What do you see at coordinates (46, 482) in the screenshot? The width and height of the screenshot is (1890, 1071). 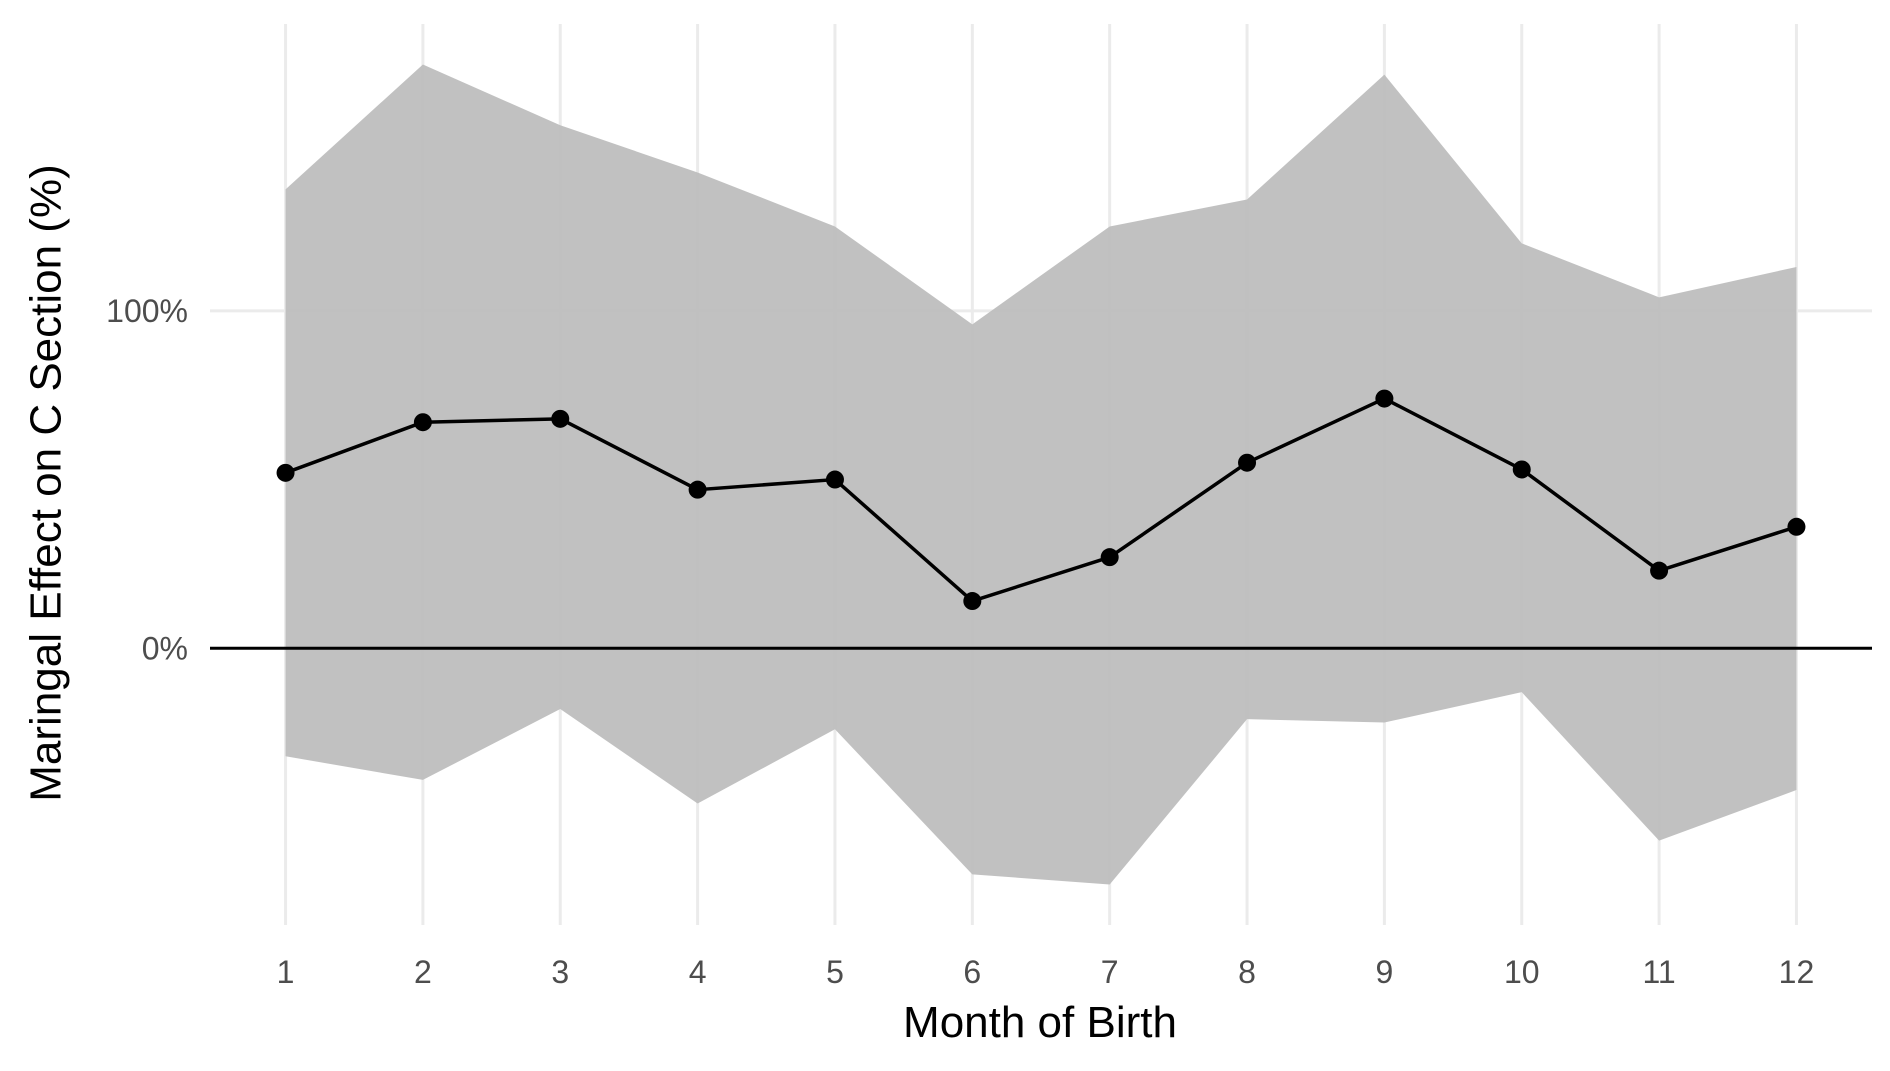 I see `y-axis-title: Maringal Effect on C Section (%)` at bounding box center [46, 482].